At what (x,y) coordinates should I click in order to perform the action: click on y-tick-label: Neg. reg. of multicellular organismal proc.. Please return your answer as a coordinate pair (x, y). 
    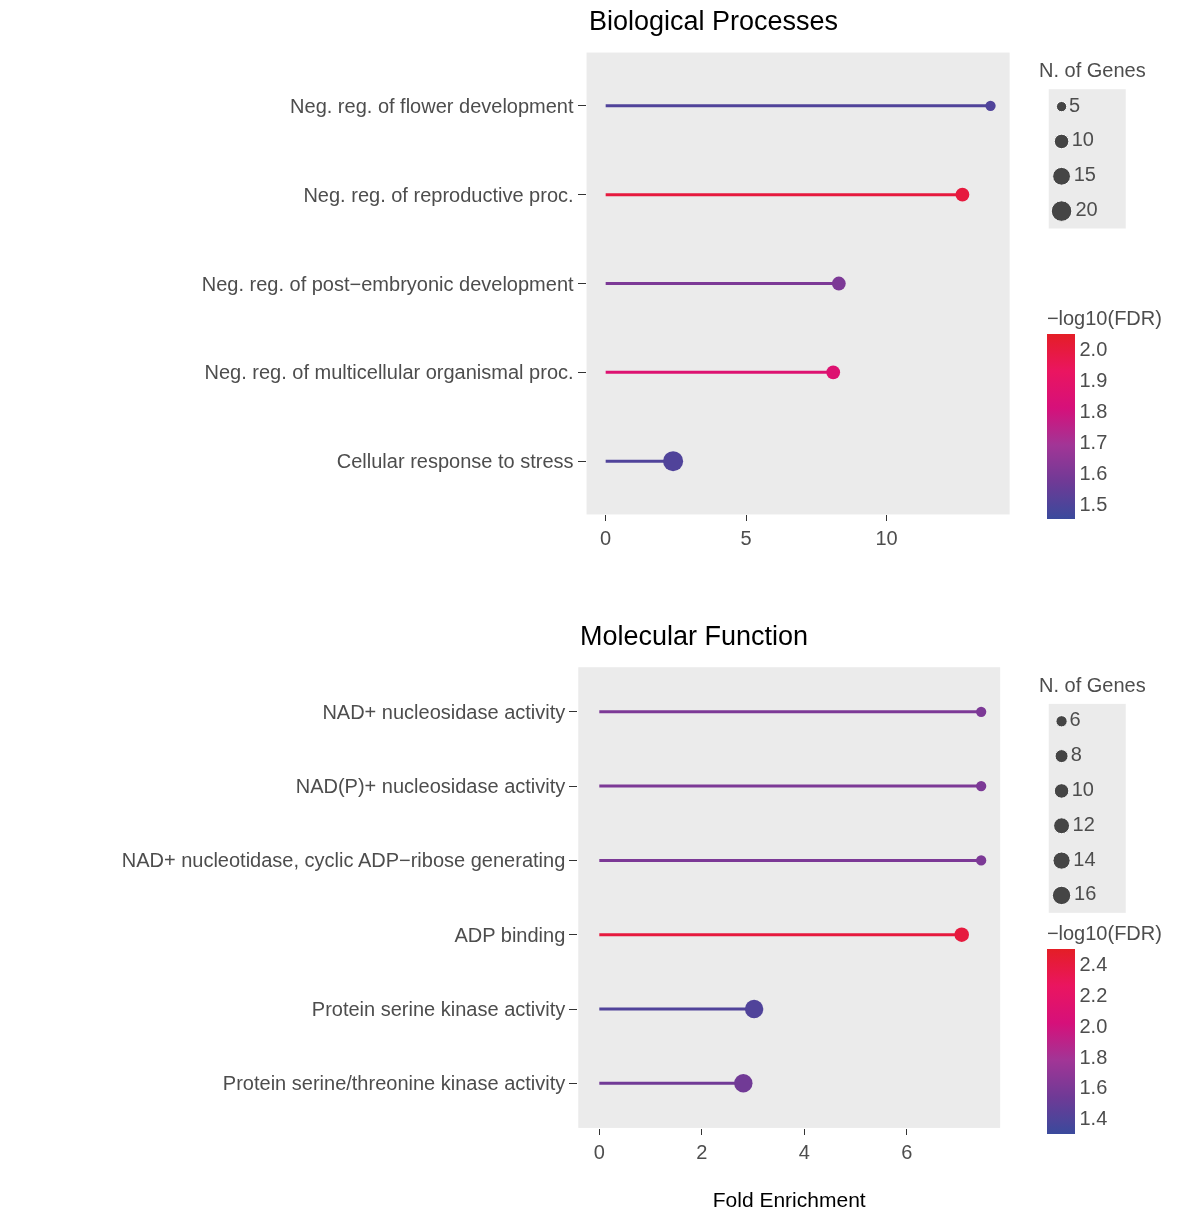
    Looking at the image, I should click on (389, 372).